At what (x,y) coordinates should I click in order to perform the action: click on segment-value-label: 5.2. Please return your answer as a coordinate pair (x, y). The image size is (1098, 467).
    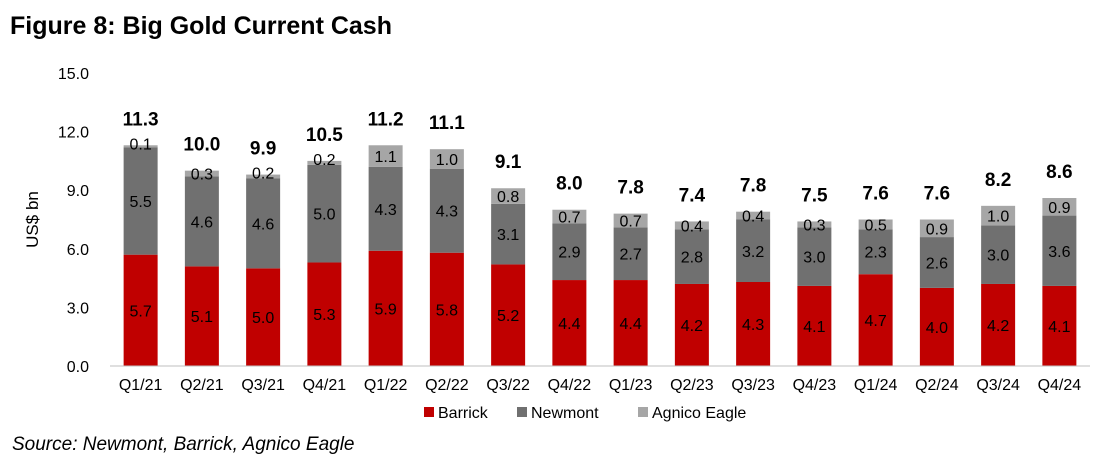
    Looking at the image, I should click on (508, 316).